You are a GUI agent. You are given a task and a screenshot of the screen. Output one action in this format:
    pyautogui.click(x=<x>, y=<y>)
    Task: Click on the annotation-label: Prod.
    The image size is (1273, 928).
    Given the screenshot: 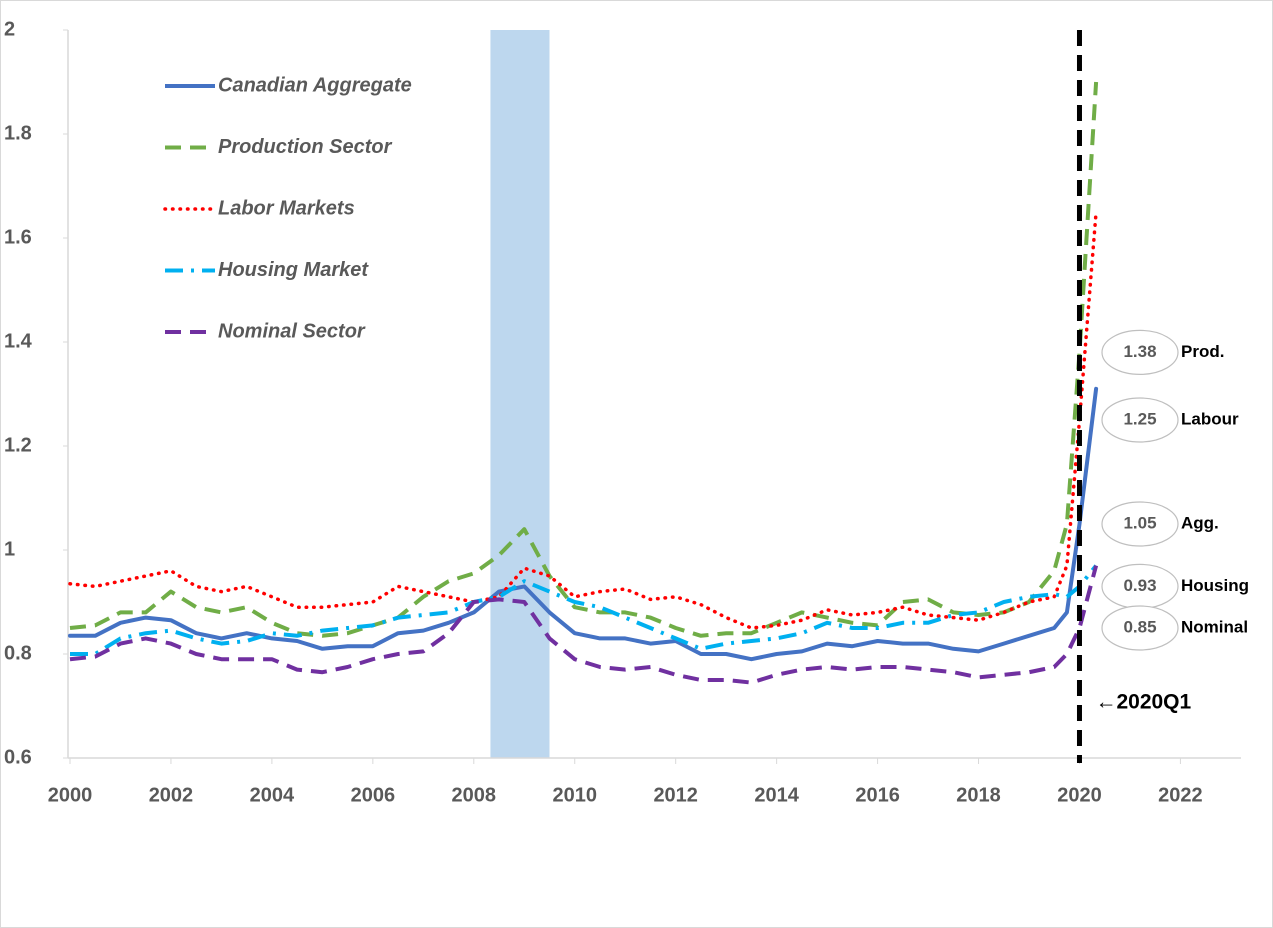 What is the action you would take?
    pyautogui.click(x=1202, y=351)
    